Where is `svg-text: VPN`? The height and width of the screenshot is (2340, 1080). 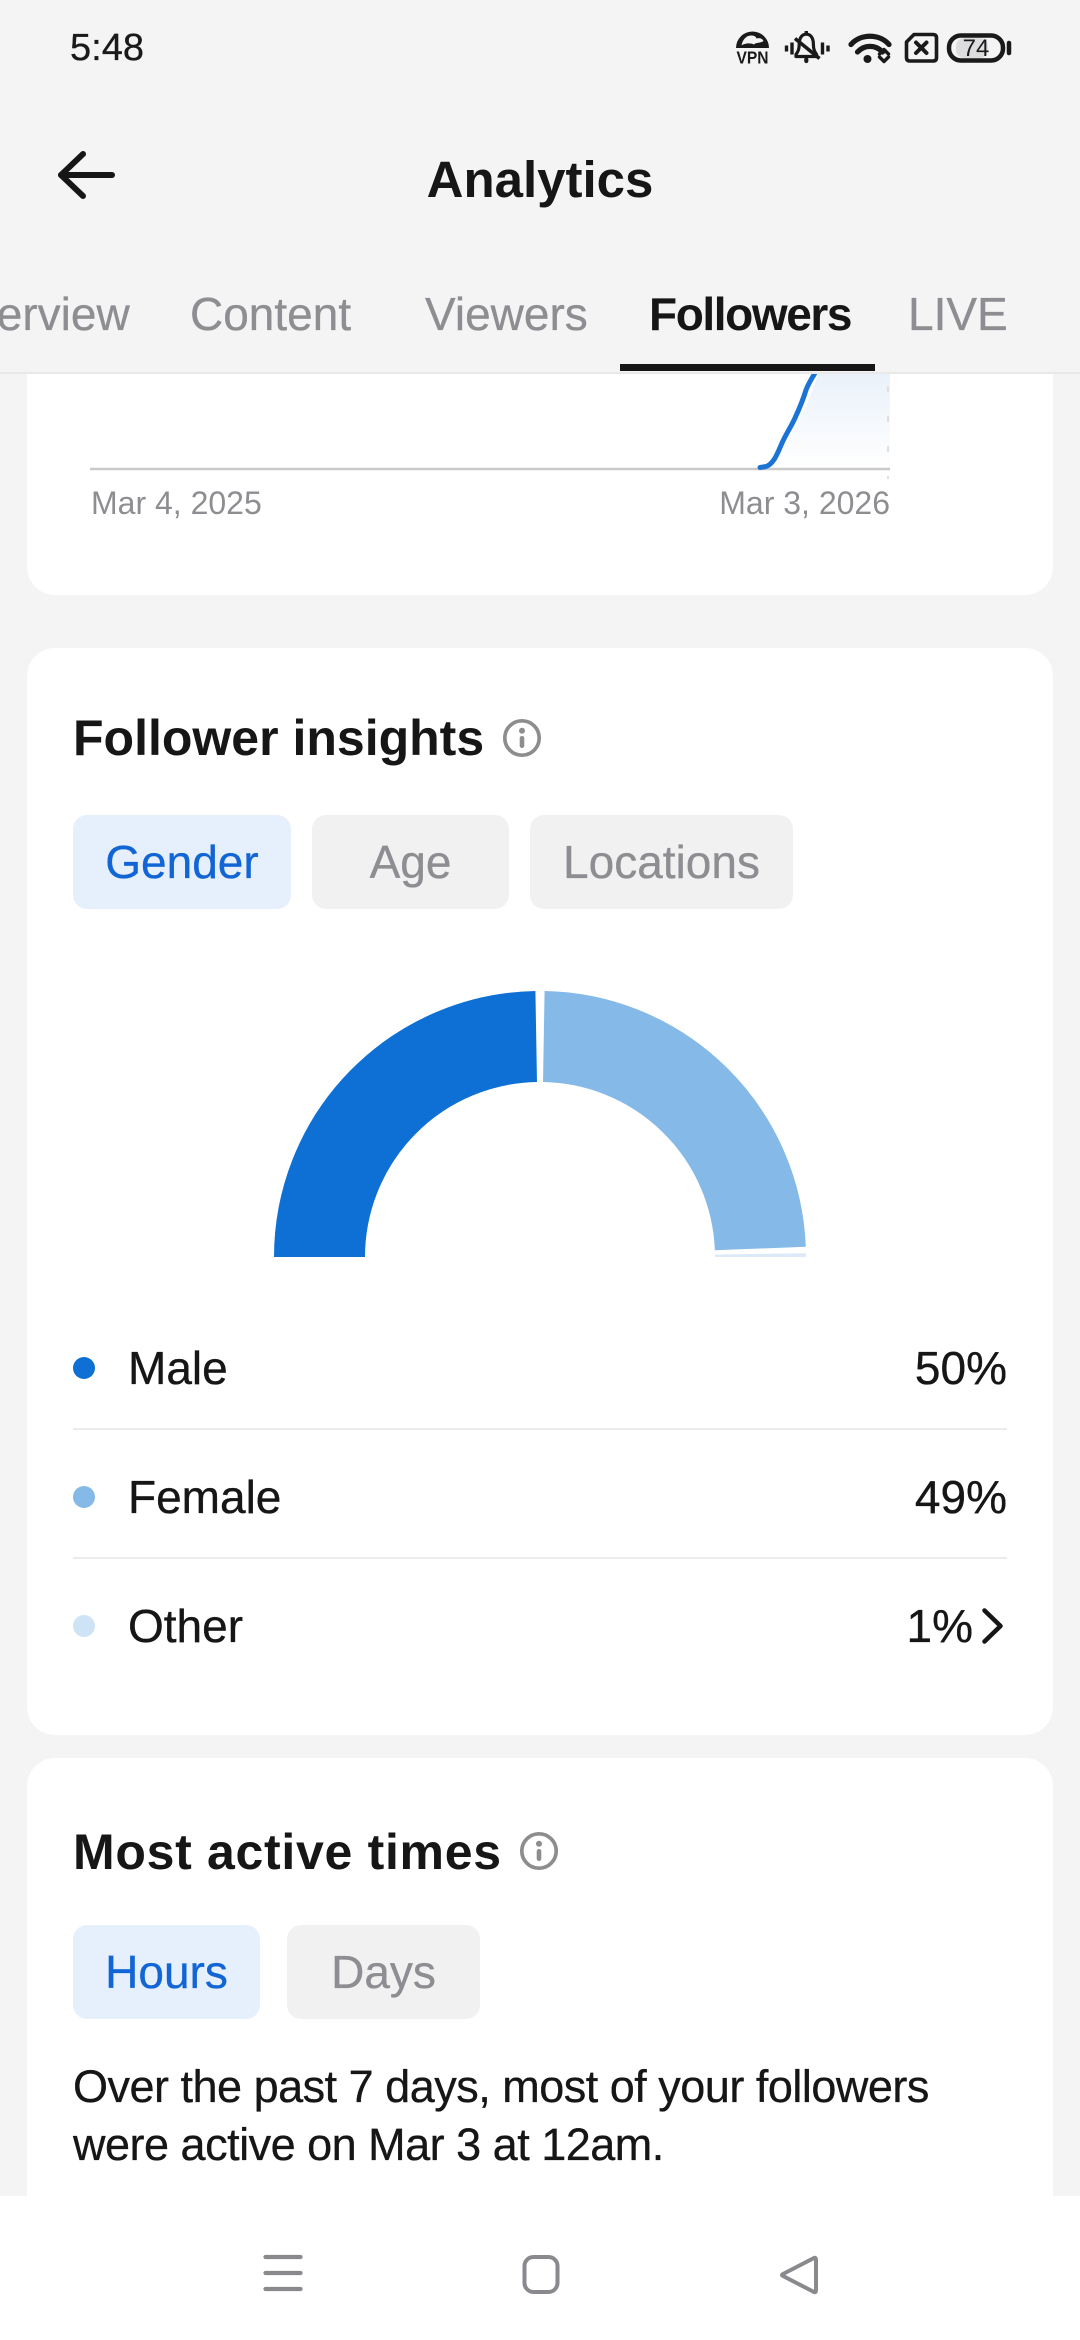 svg-text: VPN is located at coordinates (753, 58).